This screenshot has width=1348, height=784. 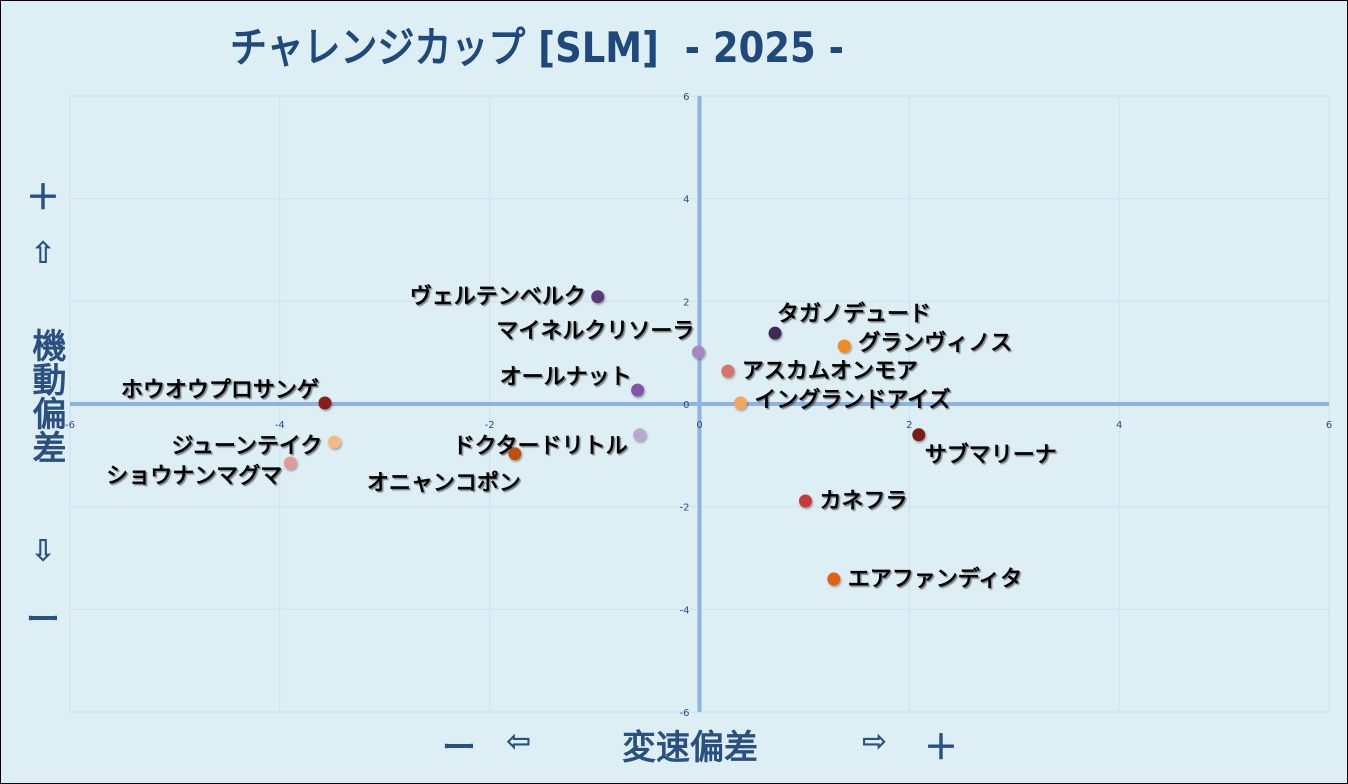 What do you see at coordinates (194, 476) in the screenshot?
I see `data-label: ショウナンマグマ` at bounding box center [194, 476].